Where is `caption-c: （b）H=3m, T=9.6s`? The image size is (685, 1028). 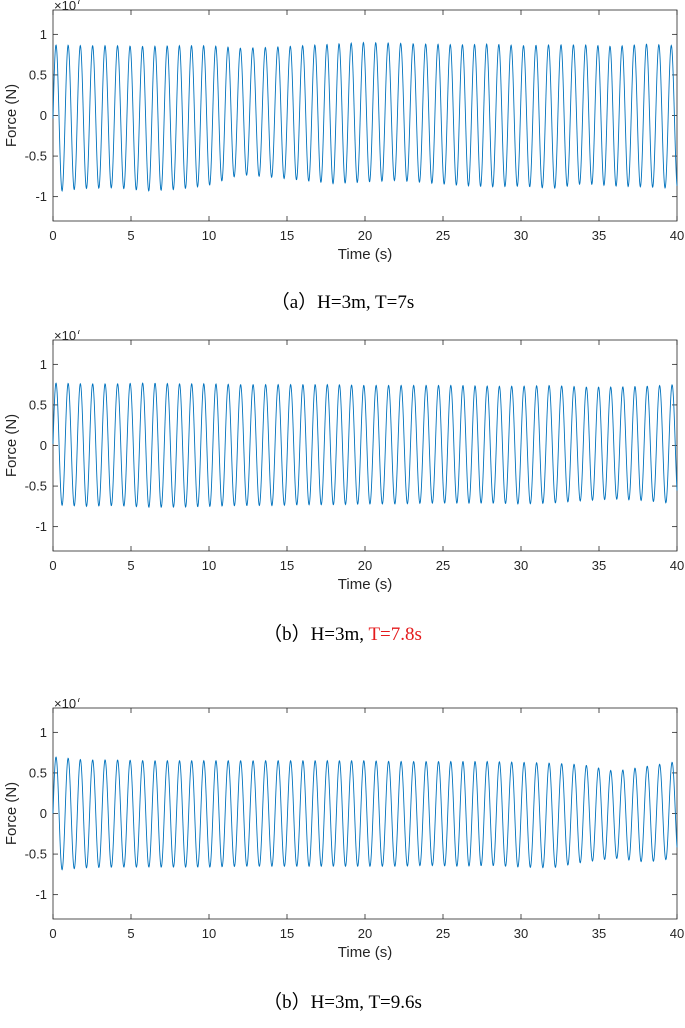
caption-c: （b）H=3m, T=9.6s is located at coordinates (342, 1000).